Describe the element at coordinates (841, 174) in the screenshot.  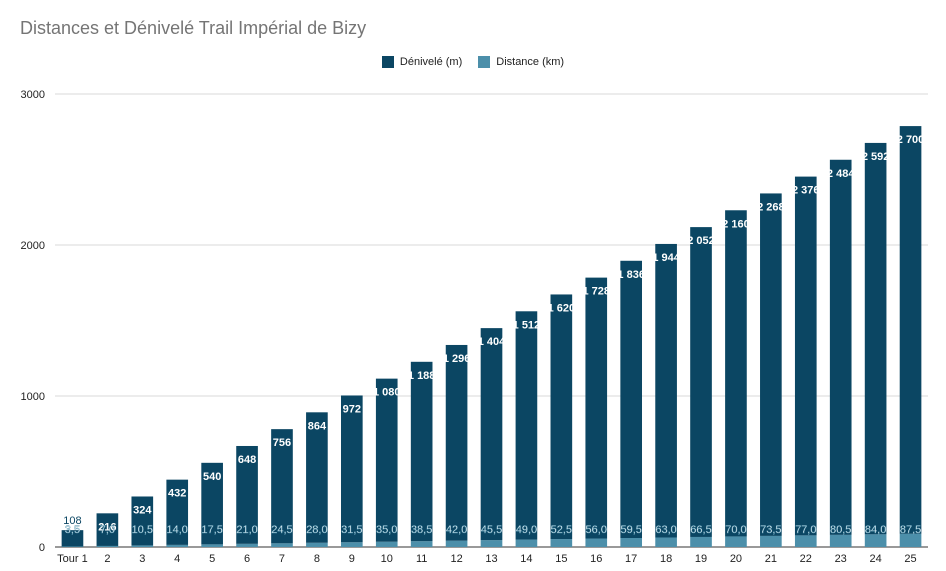
I see `data-label-denivele: 2 484` at that location.